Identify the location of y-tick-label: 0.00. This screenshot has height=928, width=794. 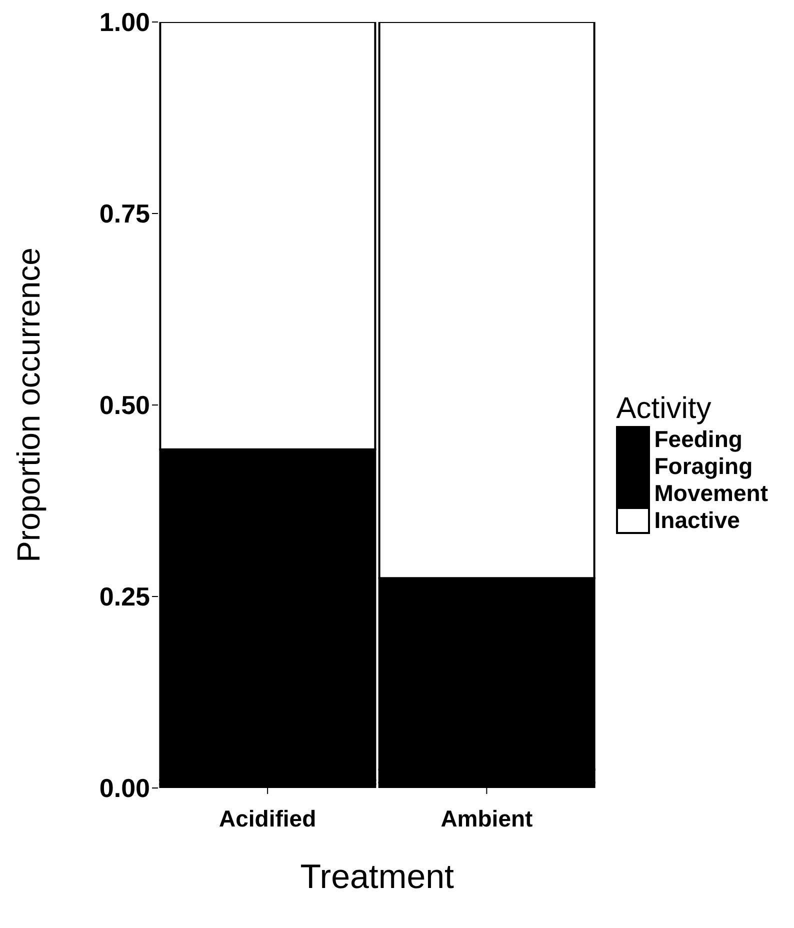
(124, 788).